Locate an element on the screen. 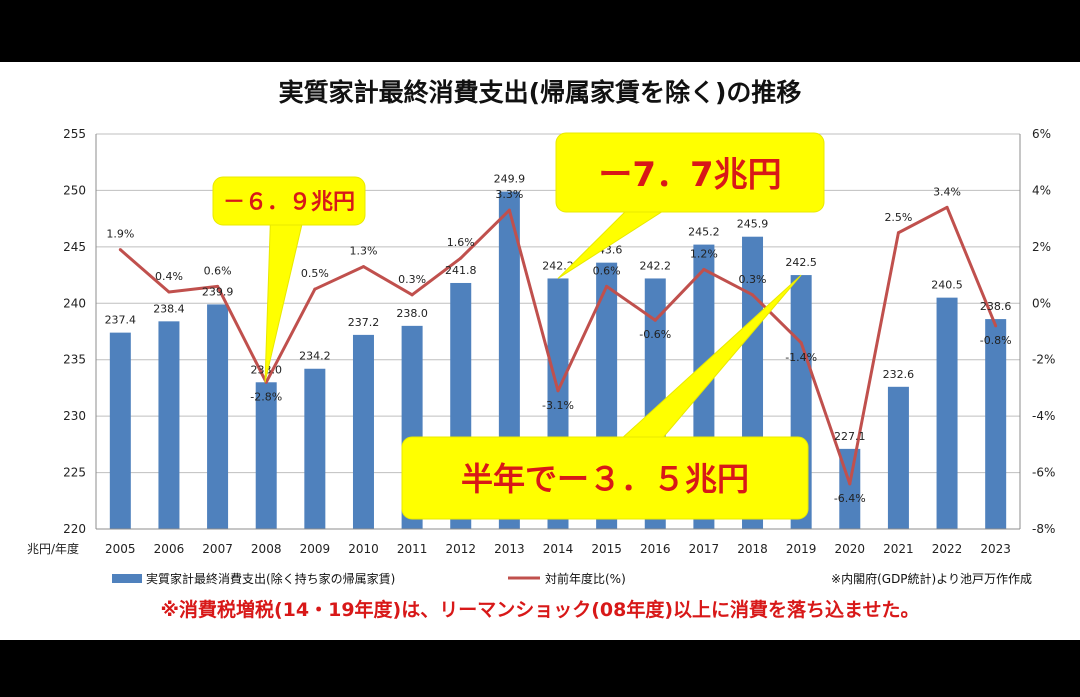 Image resolution: width=1080 pixels, height=697 pixels. y-left-tick-label: 235 is located at coordinates (74, 360).